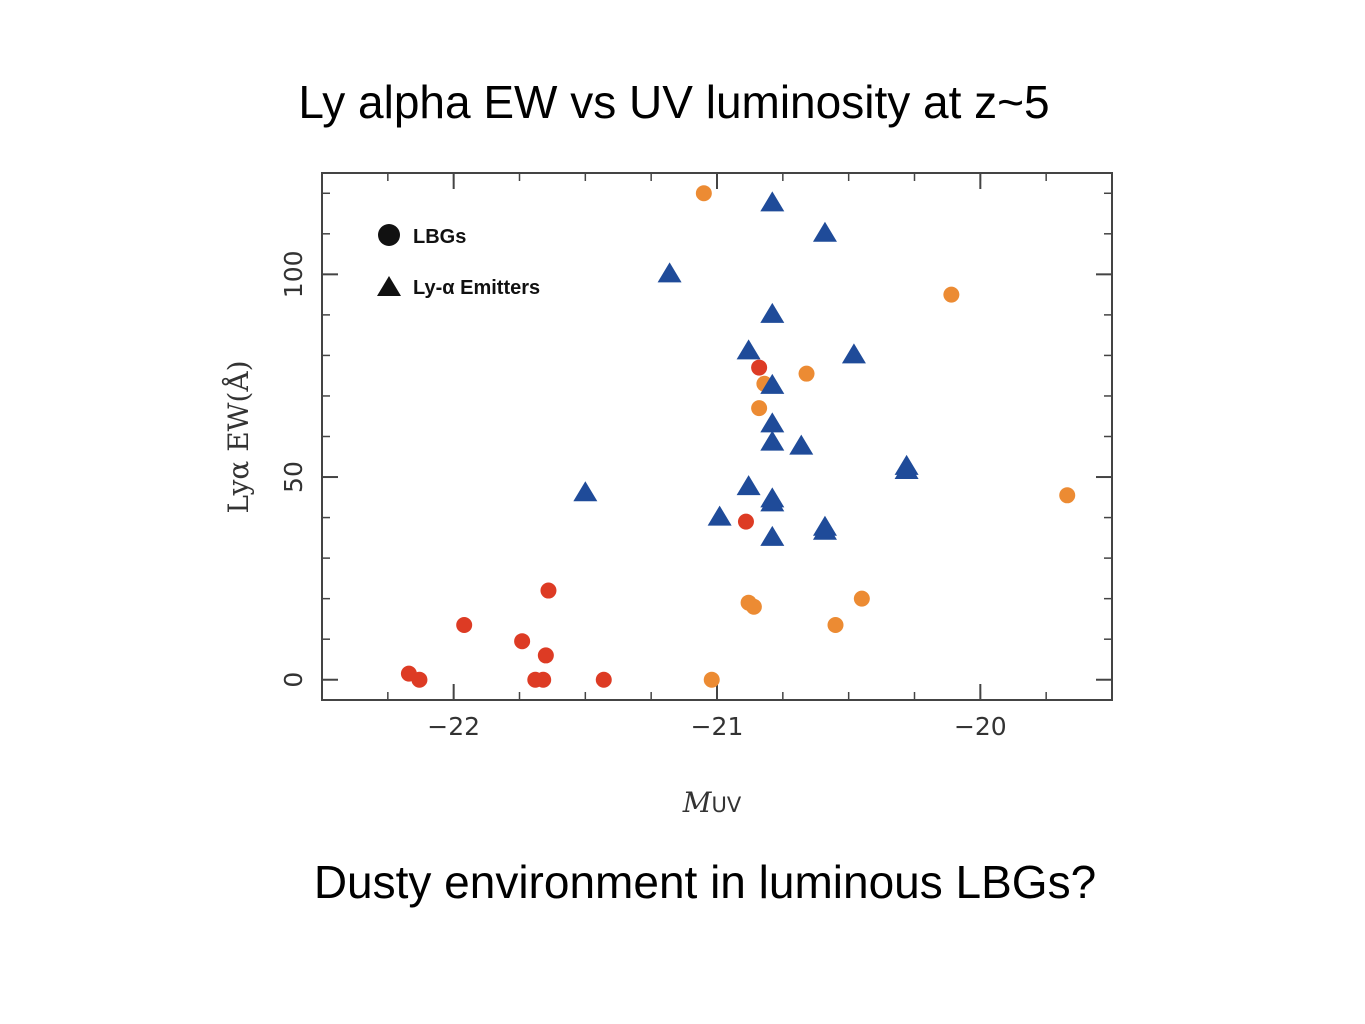 This screenshot has height=1024, width=1365. I want to click on slide-subtitle: Dusty environment in luminous LBGs?, so click(705, 882).